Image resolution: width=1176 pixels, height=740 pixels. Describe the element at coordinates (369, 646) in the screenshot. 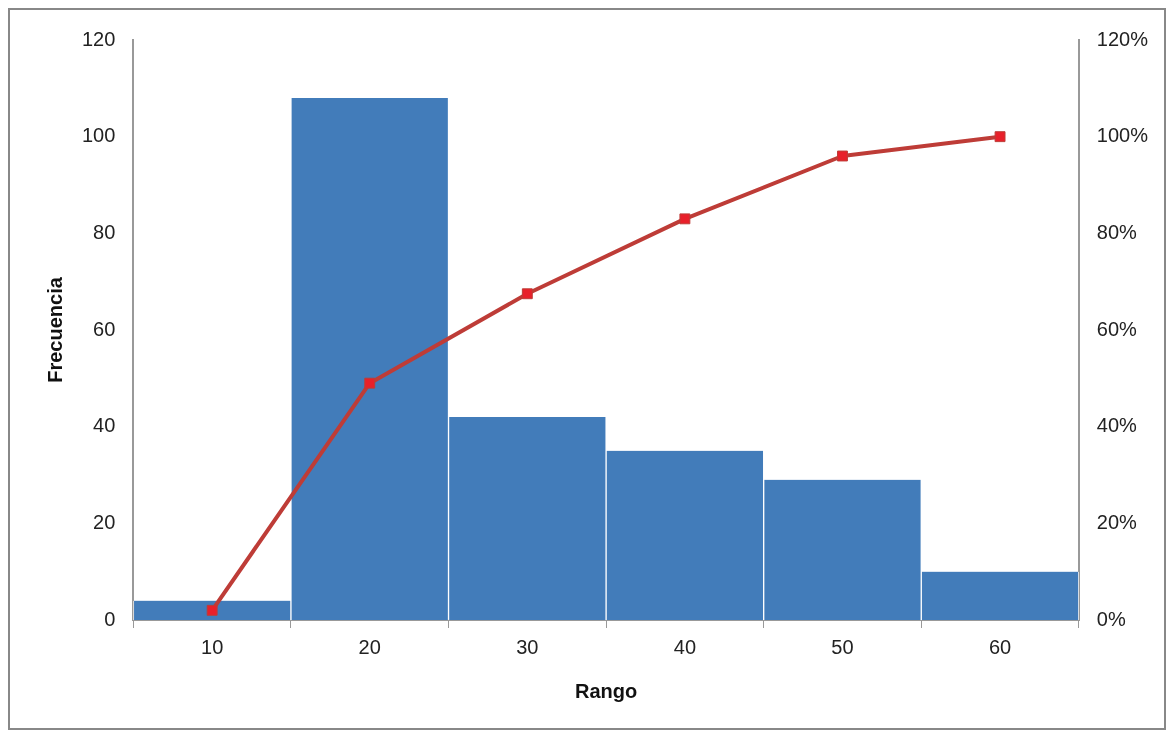

I see `x-tick-label: 20` at that location.